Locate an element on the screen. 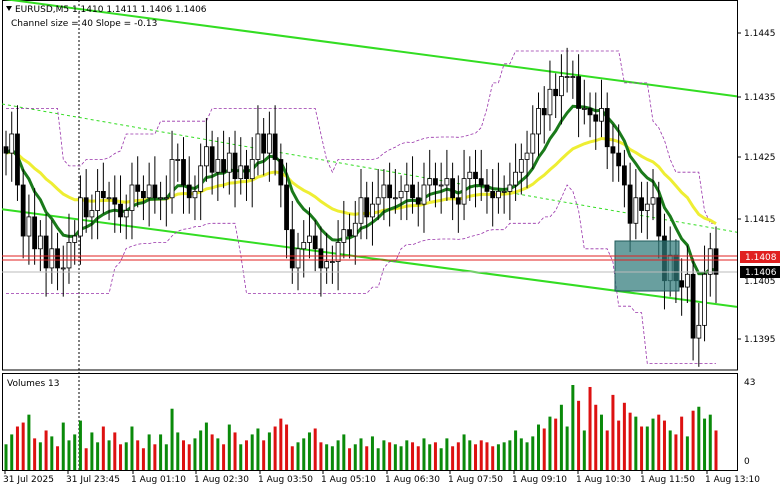 Image resolution: width=781 pixels, height=489 pixels. time-axis-label: 31 Jul 23:45 is located at coordinates (93, 480).